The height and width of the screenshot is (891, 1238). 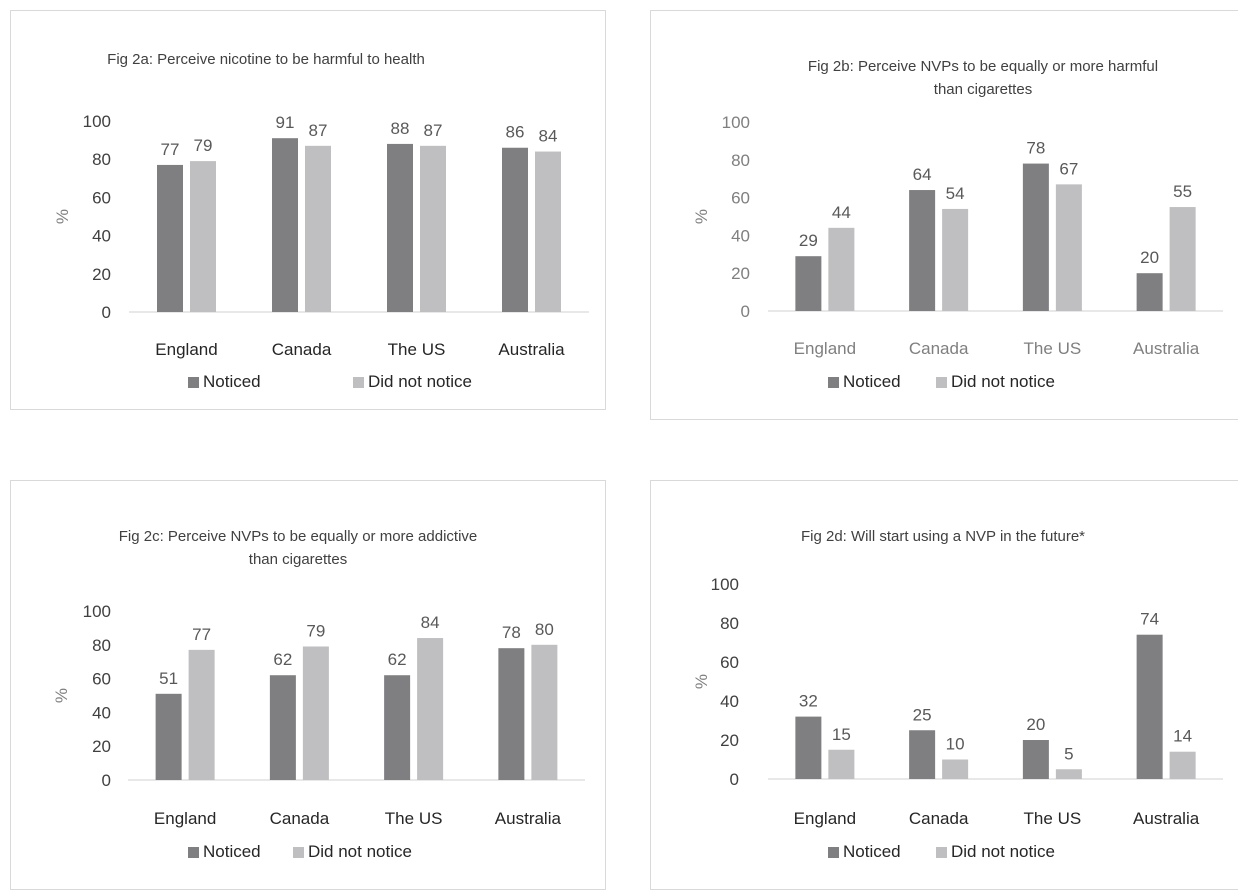 What do you see at coordinates (511, 632) in the screenshot?
I see `data-label: 78` at bounding box center [511, 632].